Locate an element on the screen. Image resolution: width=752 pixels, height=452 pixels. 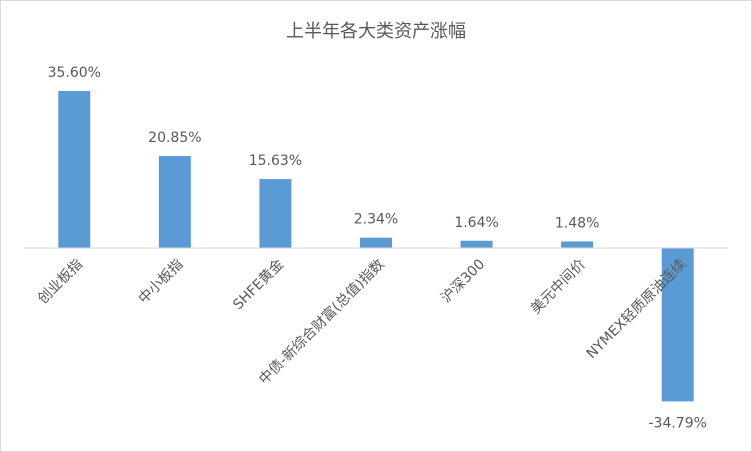
value-label: 35.60% is located at coordinates (74, 73).